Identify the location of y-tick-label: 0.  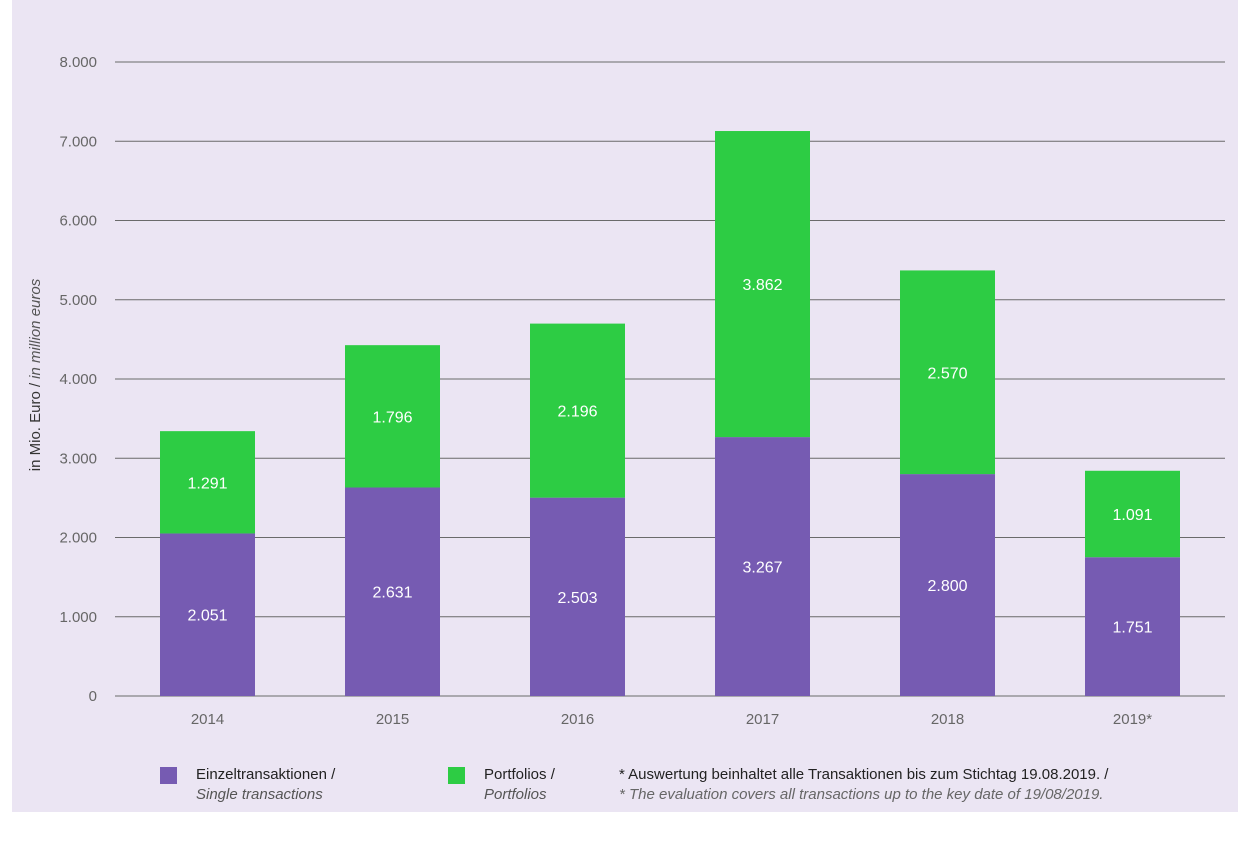
(93, 696).